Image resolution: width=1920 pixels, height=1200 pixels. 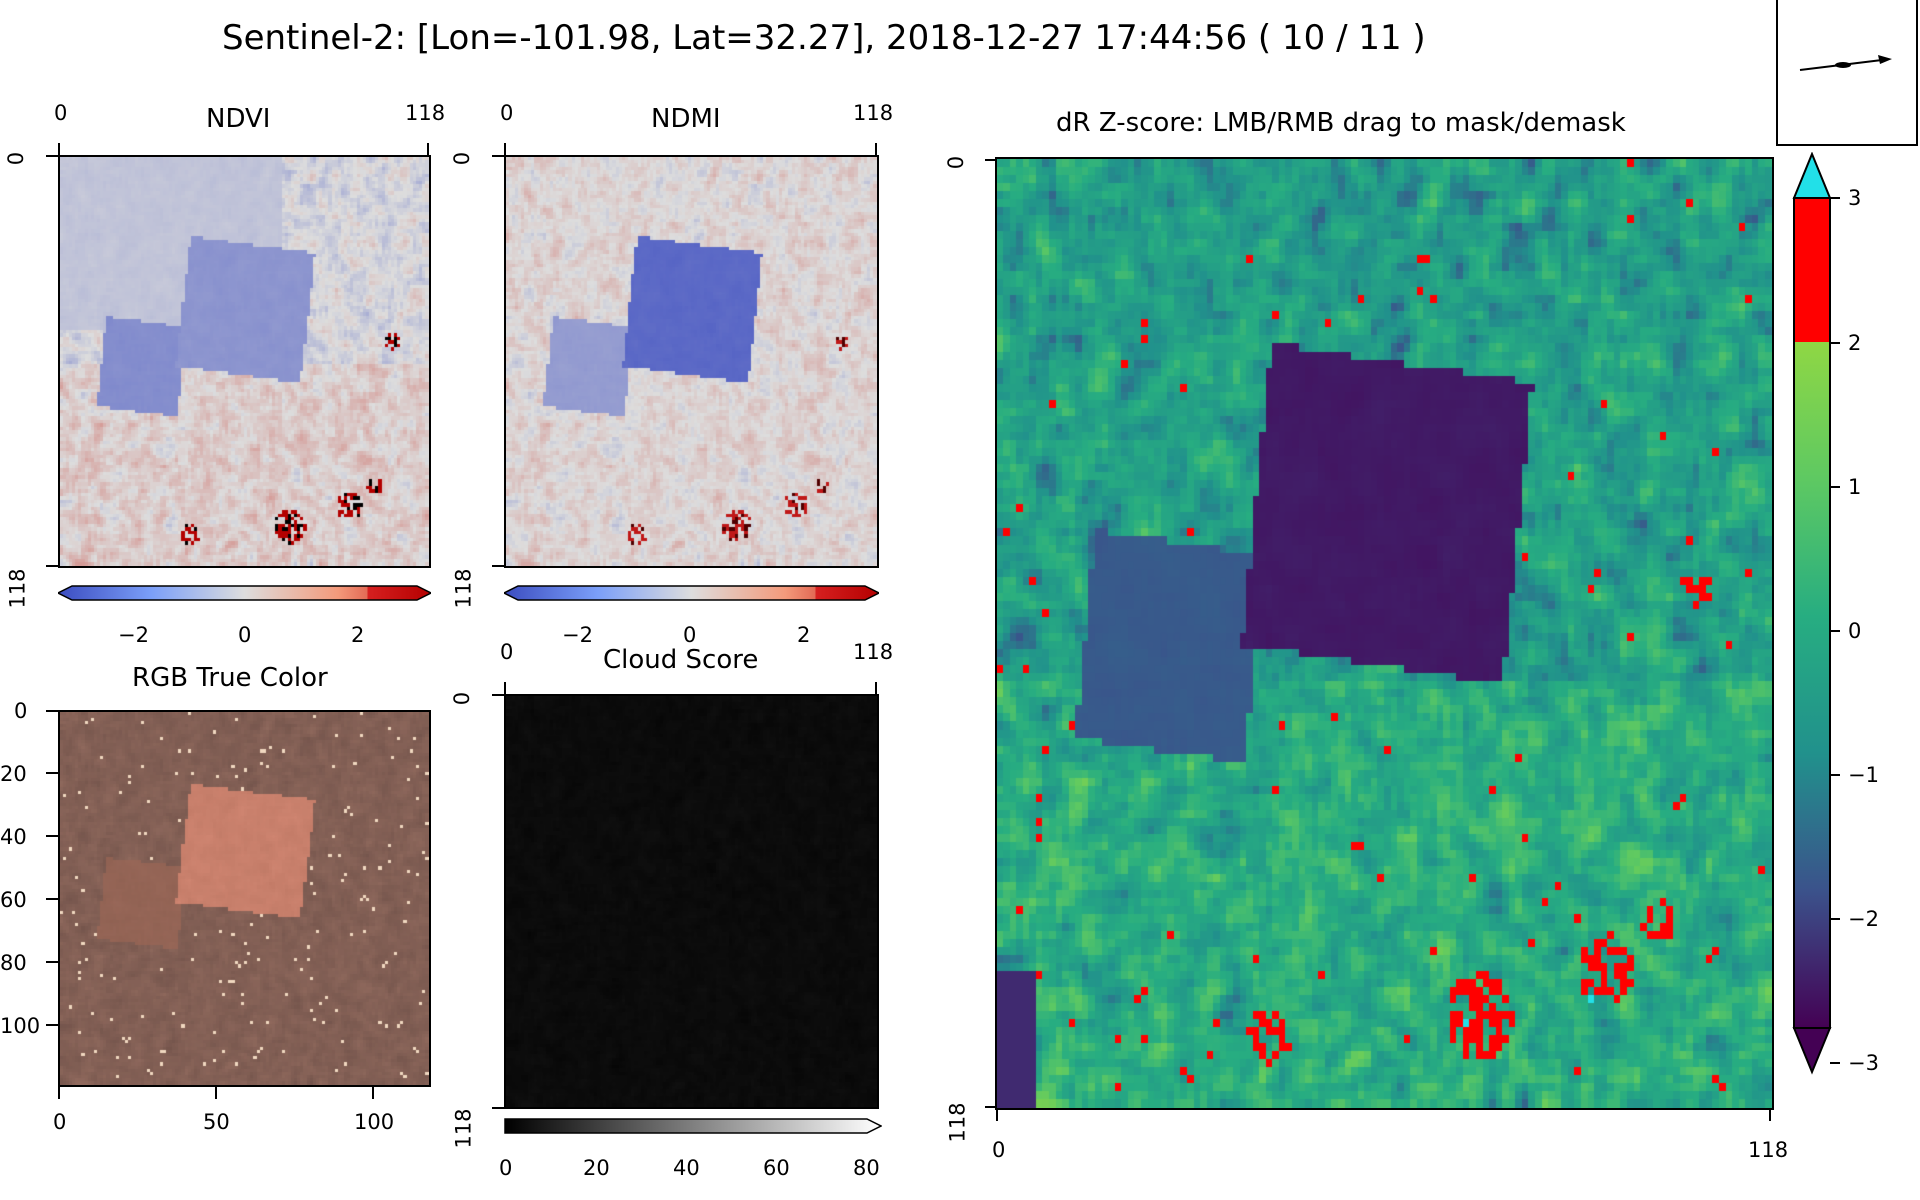 What do you see at coordinates (1863, 919) in the screenshot?
I see `zscore-cbar-tick-neg2: −2` at bounding box center [1863, 919].